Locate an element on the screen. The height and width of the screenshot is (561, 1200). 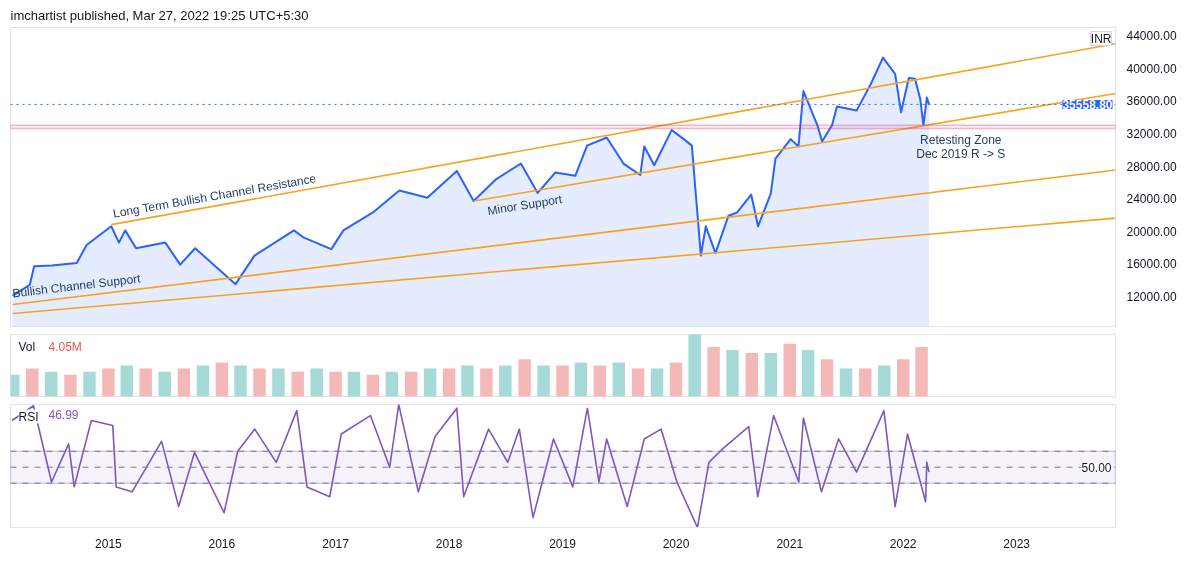
y-tick-label: 12000.00 is located at coordinates (1151, 296).